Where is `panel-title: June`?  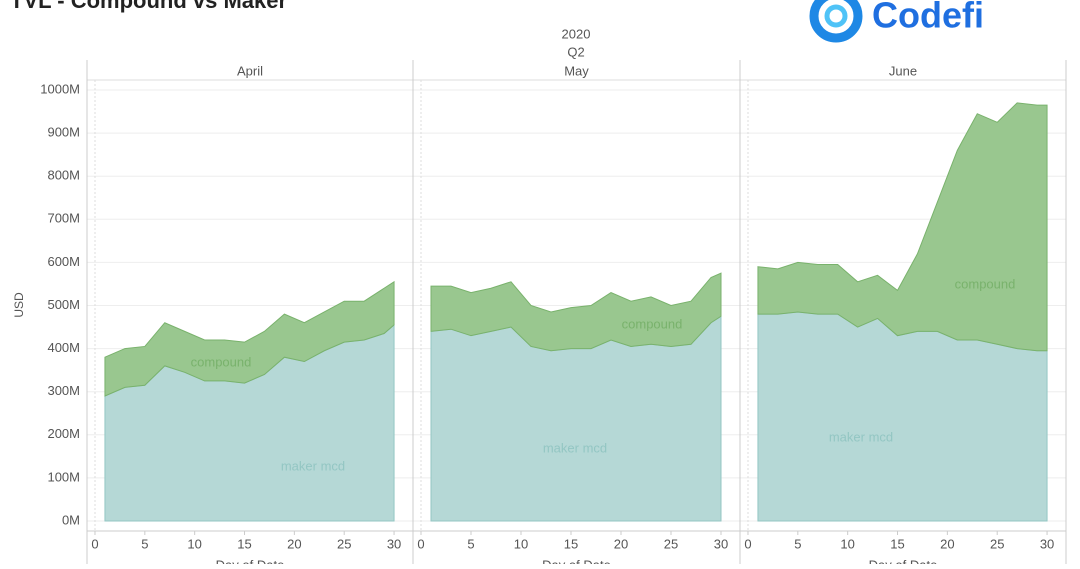 panel-title: June is located at coordinates (903, 70).